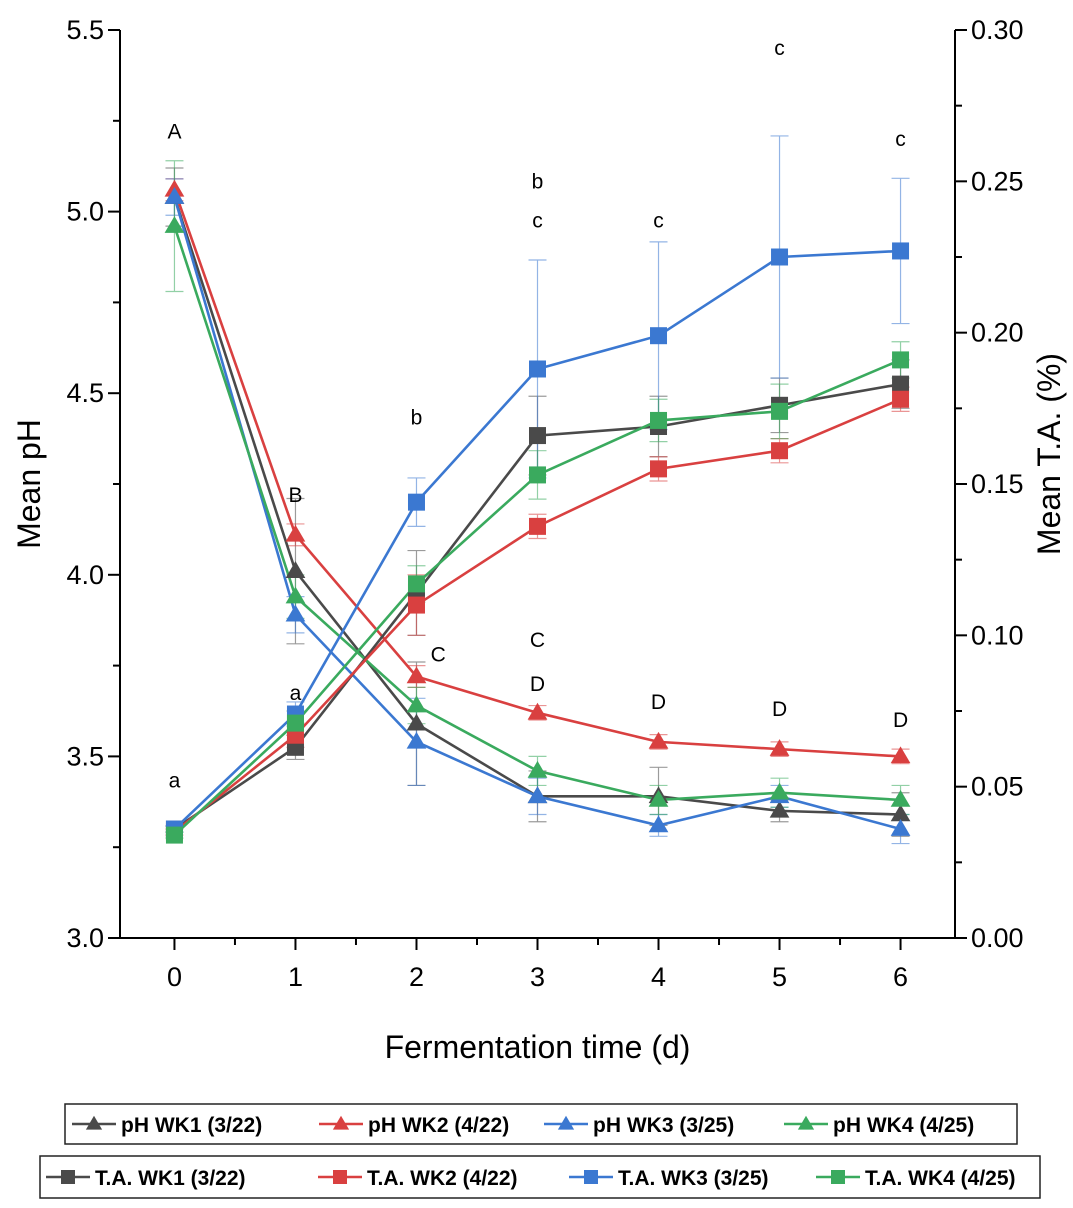 This screenshot has width=1073, height=1208. I want to click on left-y-tick-label: 3.5, so click(85, 756).